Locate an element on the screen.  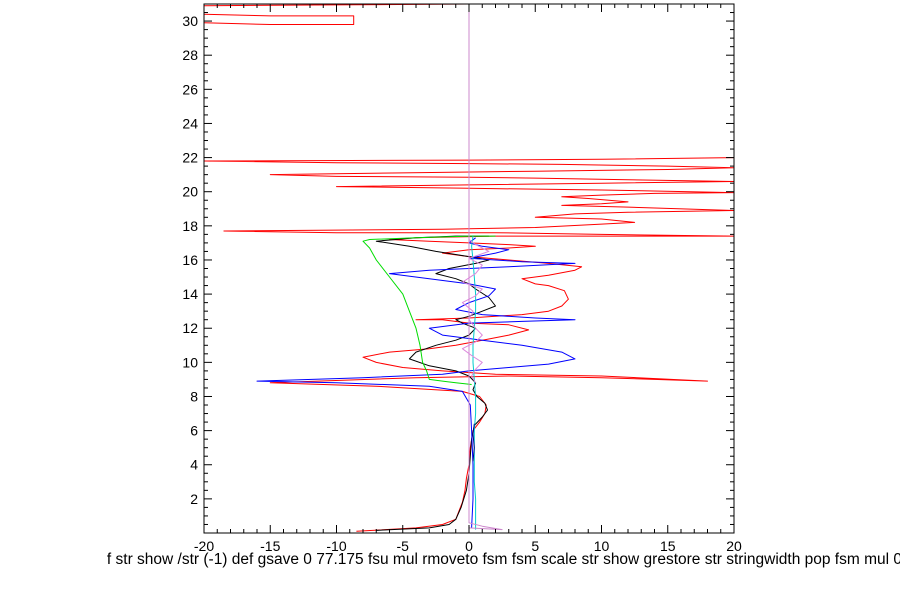
y-tick-label: 30 is located at coordinates (190, 21).